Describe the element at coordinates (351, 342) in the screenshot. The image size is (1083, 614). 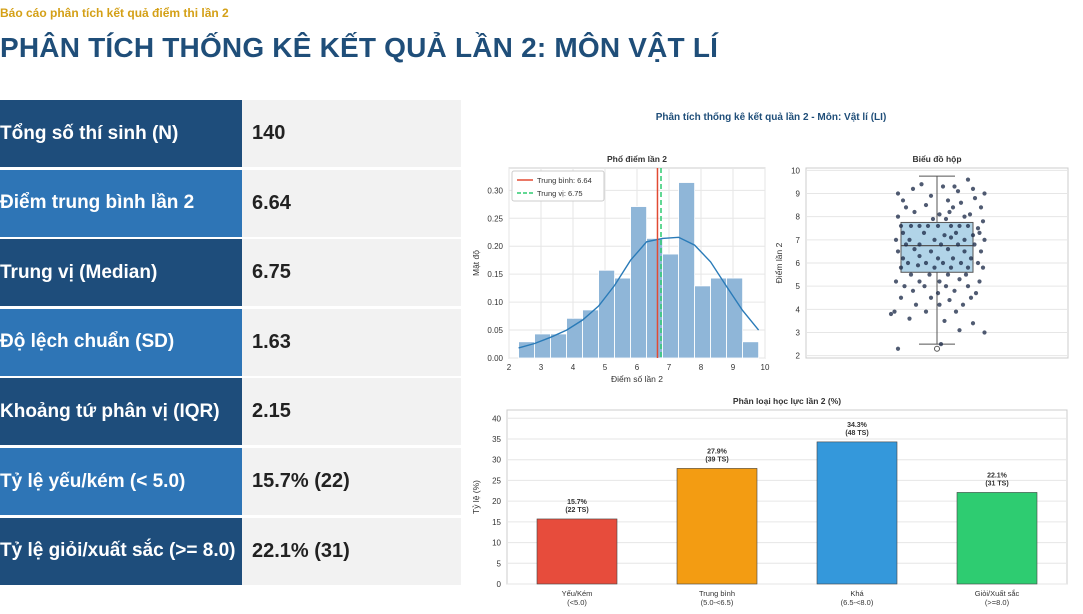
I see `stat-value: 1.63` at that location.